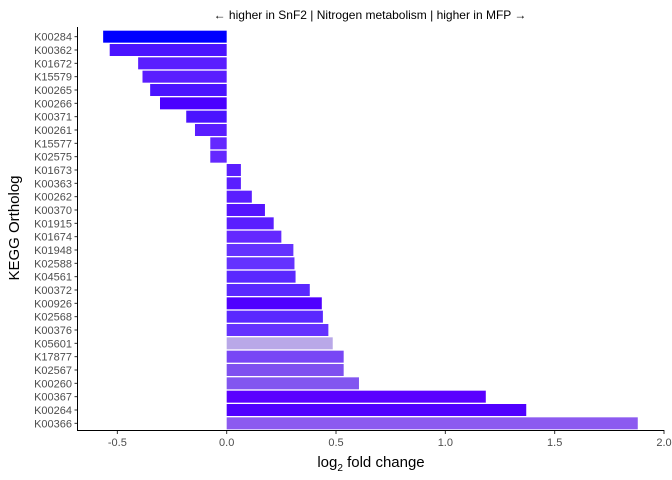 This screenshot has height=480, width=672. What do you see at coordinates (260, 263) in the screenshot?
I see `bar-k02588` at bounding box center [260, 263].